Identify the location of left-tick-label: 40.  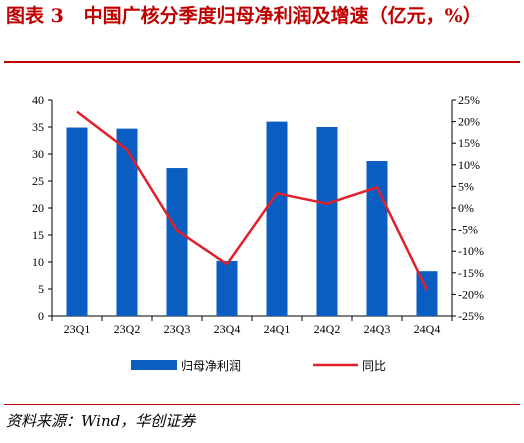
(38, 100).